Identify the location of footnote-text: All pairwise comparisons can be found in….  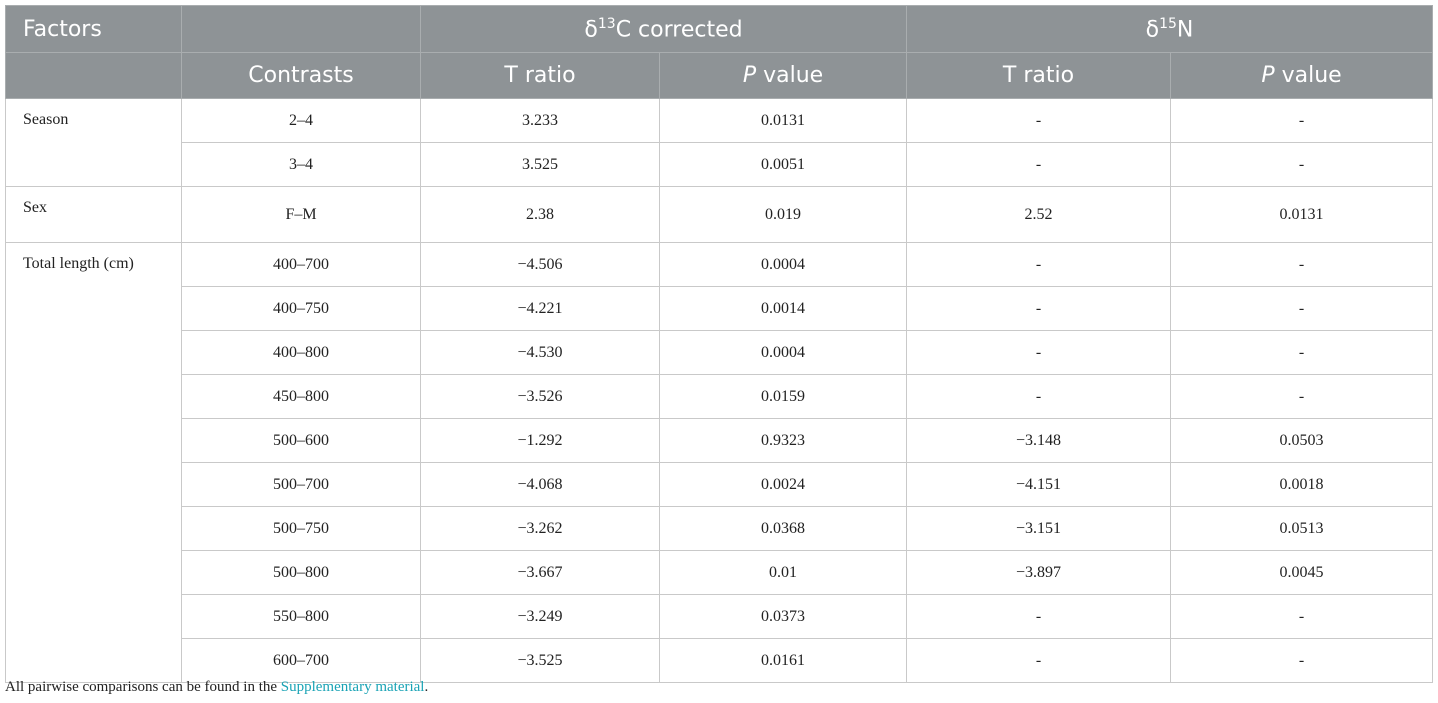
(143, 687).